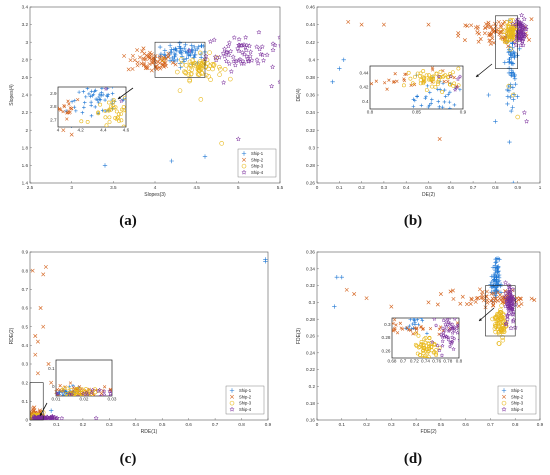  Describe the element at coordinates (403, 361) in the screenshot. I see `inset-x-tick-label: 0.7` at that location.